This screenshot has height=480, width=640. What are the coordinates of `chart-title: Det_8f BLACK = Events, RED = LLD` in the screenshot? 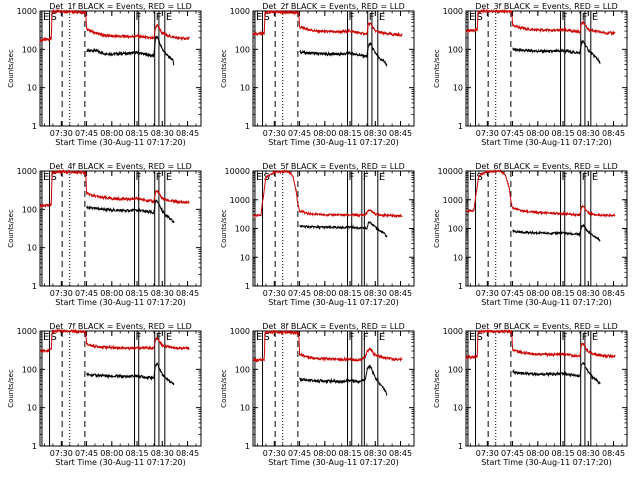 It's located at (333, 326).